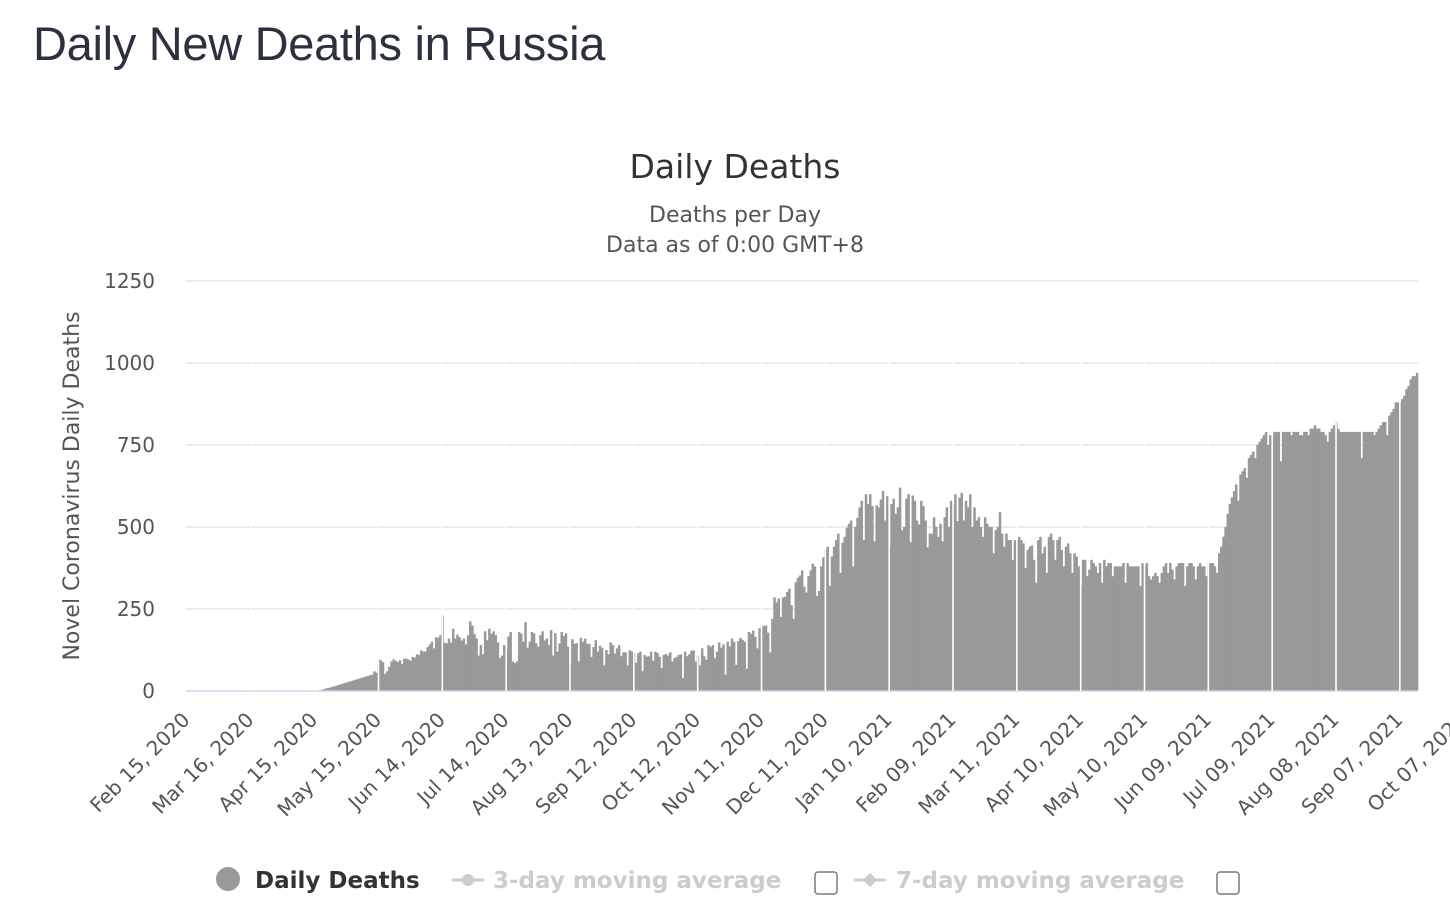 The width and height of the screenshot is (1450, 924). What do you see at coordinates (1019, 881) in the screenshot?
I see `legend-item-7-day-moving-average: 7-day moving average` at bounding box center [1019, 881].